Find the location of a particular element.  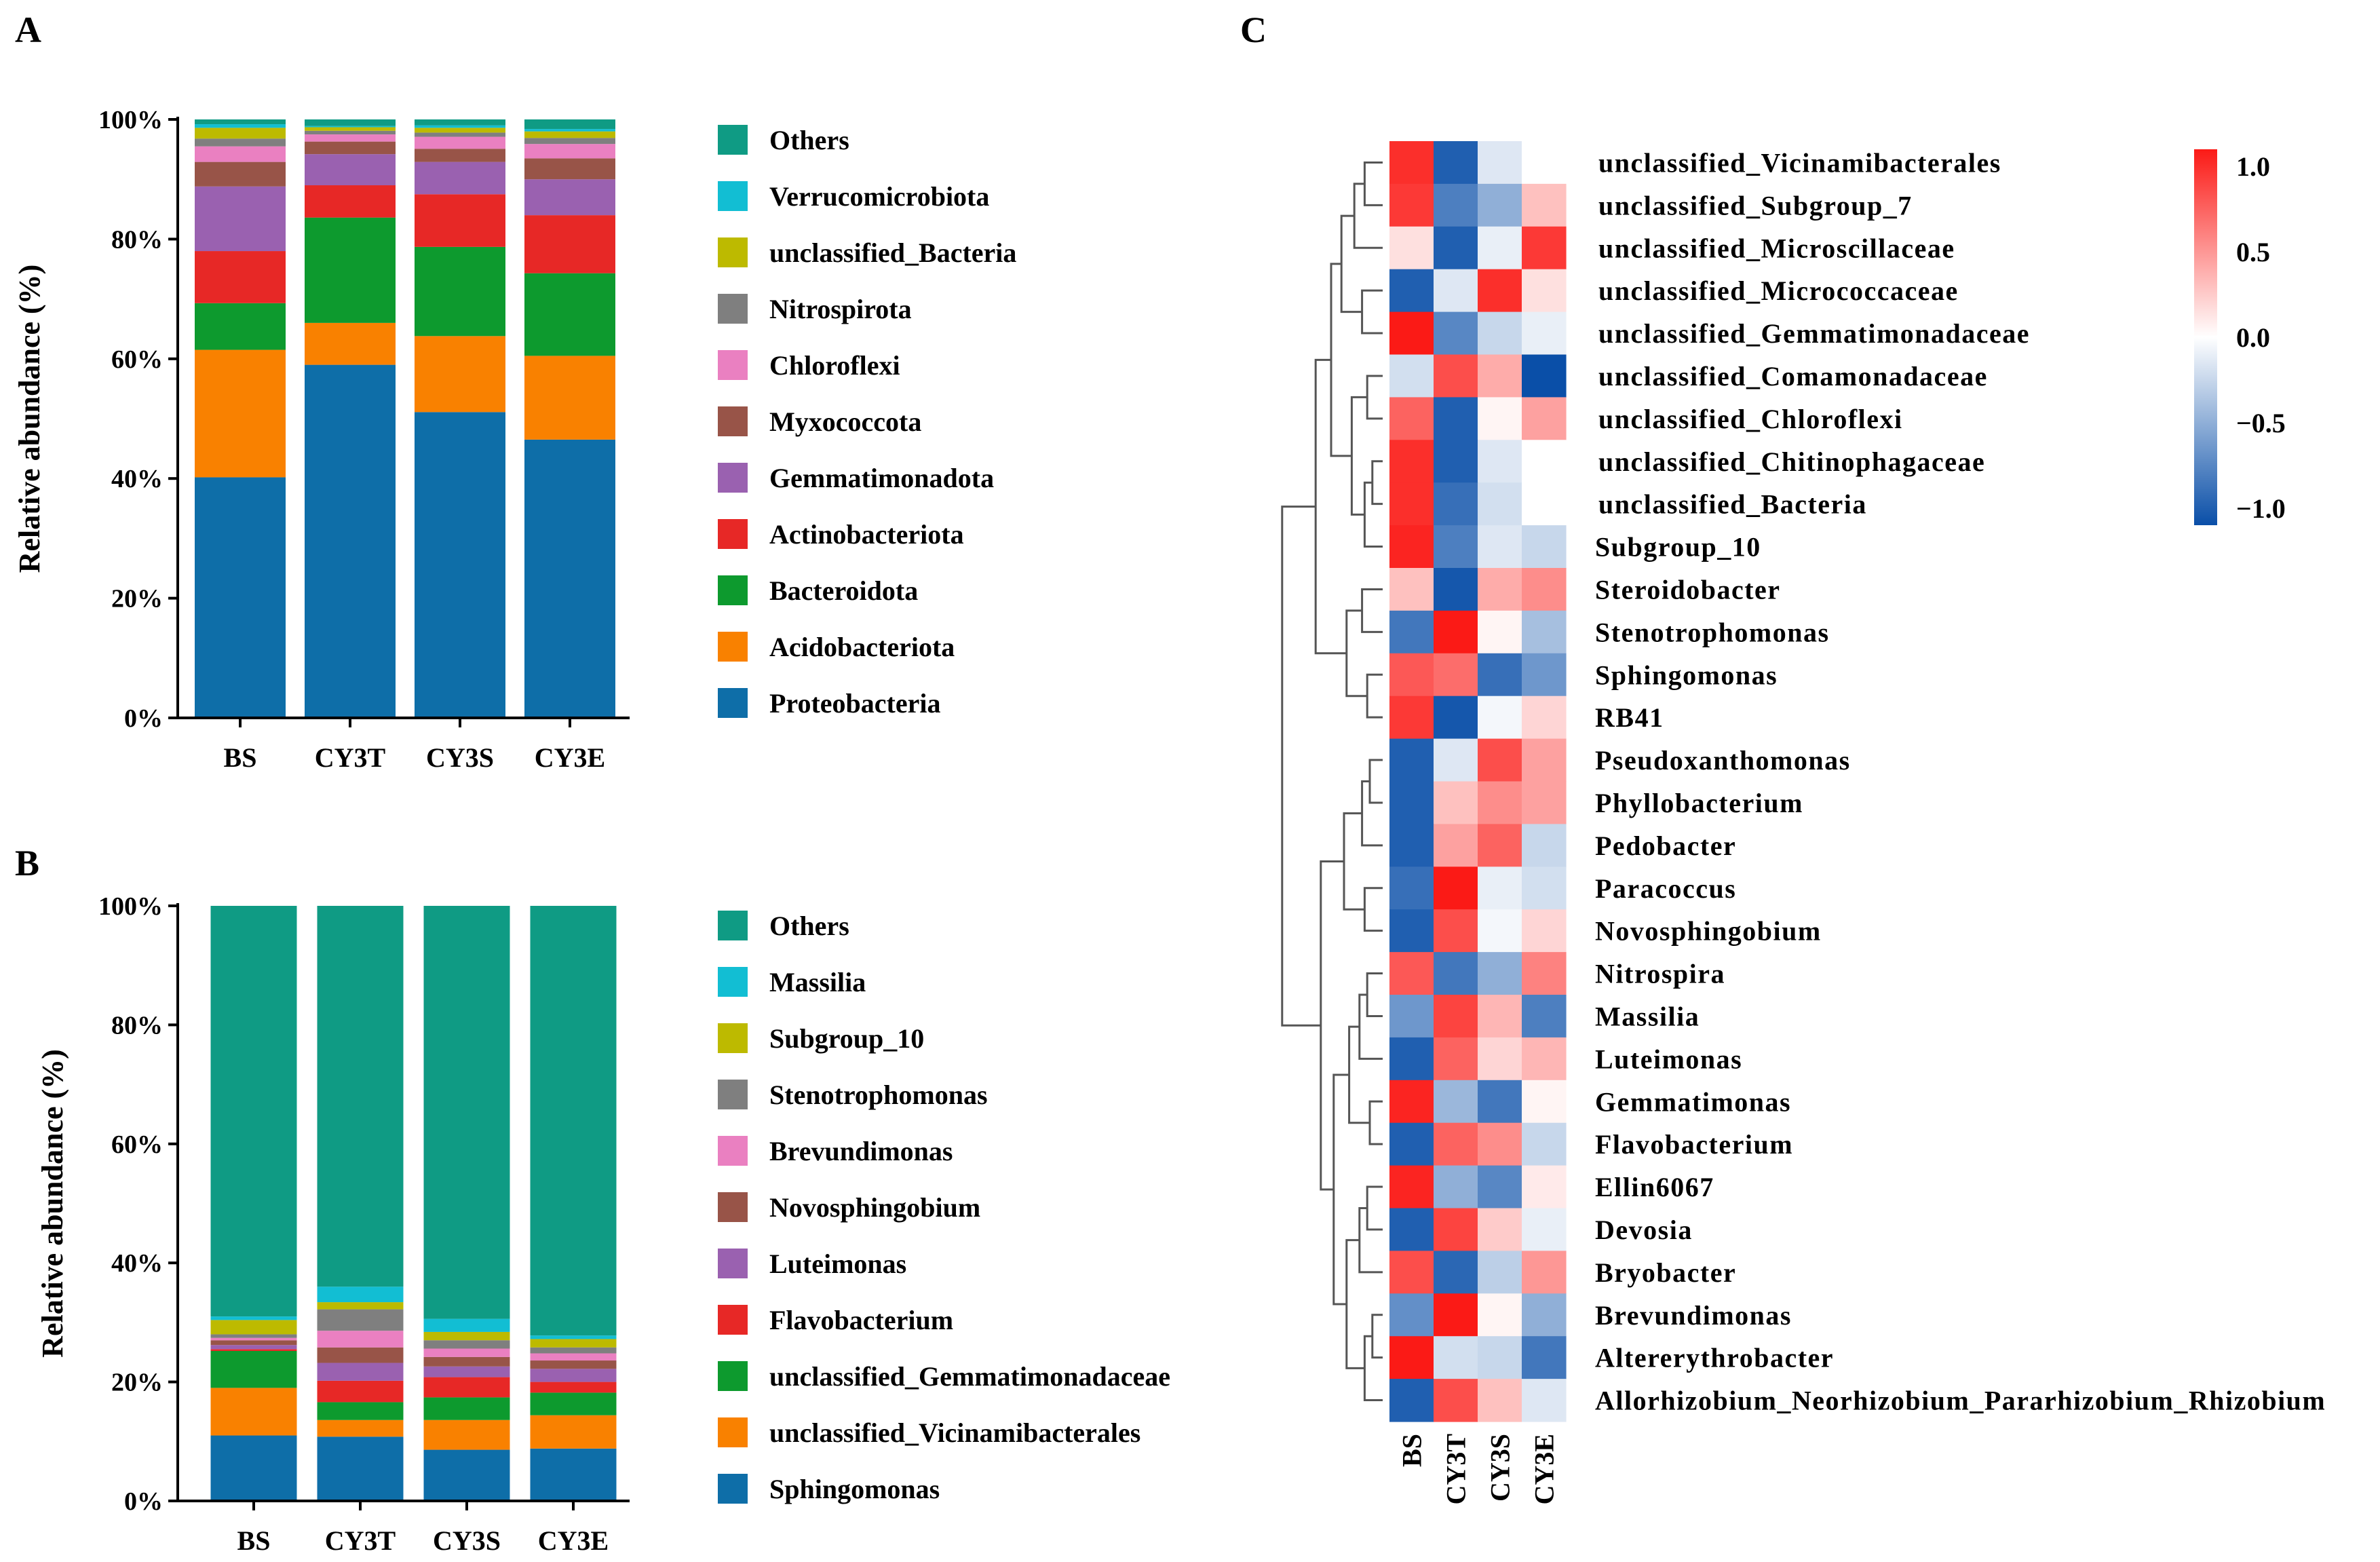

bar-bs-nitrospirota is located at coordinates (241, 142).